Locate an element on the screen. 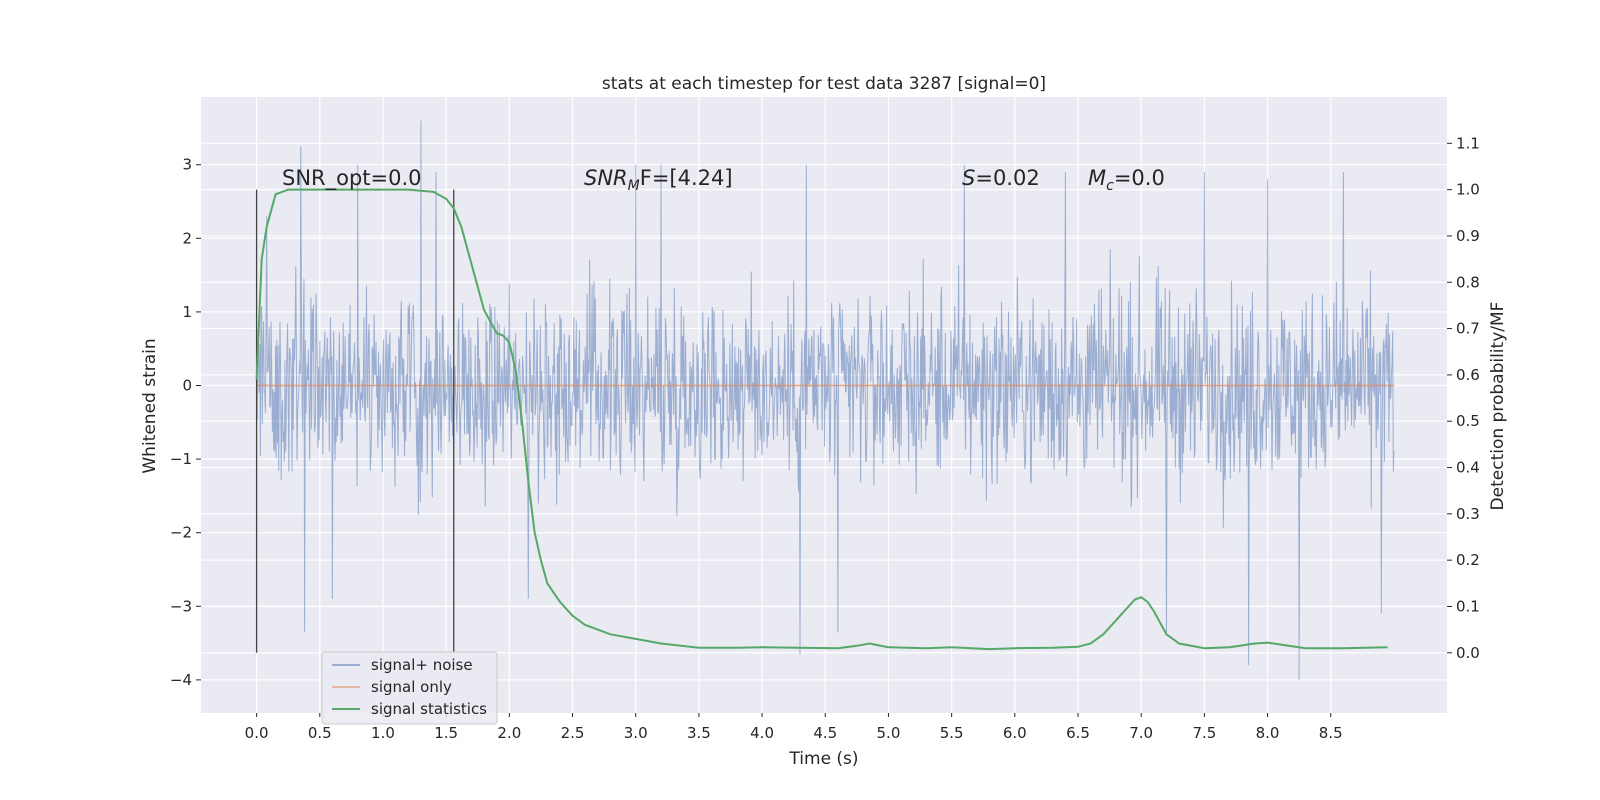  x-tick-label: 7.5 is located at coordinates (1204, 733).